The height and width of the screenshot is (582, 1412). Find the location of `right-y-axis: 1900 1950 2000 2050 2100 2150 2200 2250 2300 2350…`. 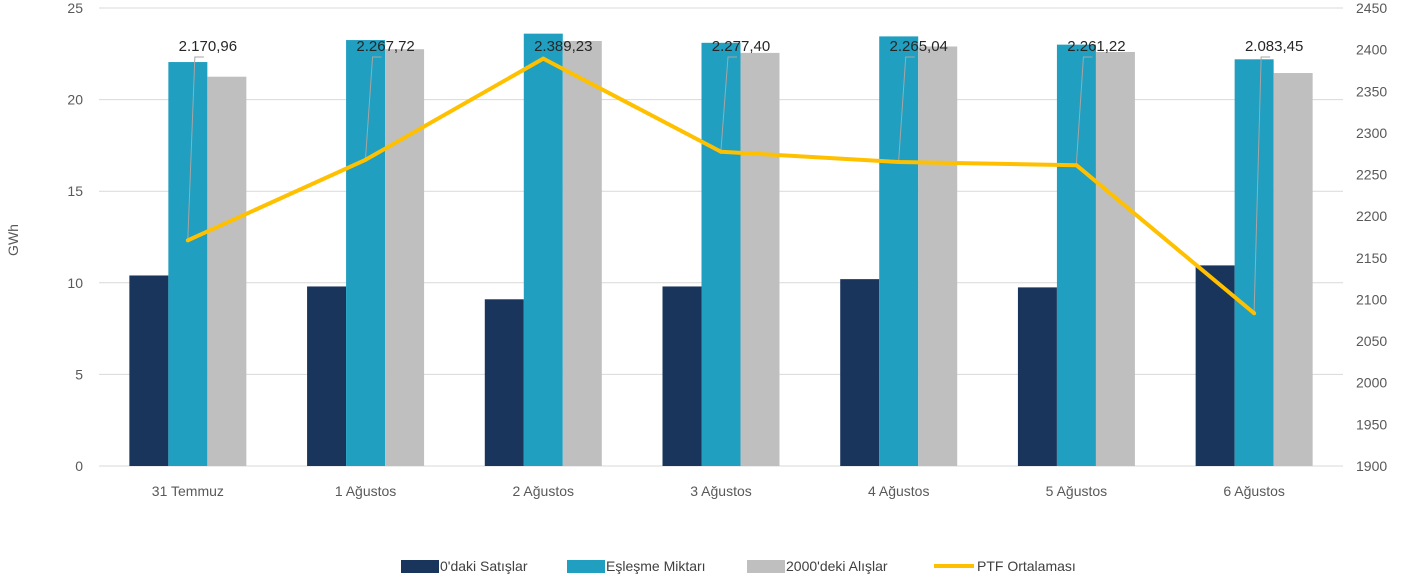

right-y-axis: 1900 1950 2000 2050 2100 2150 2200 2250 2300 2350… is located at coordinates (1371, 237).